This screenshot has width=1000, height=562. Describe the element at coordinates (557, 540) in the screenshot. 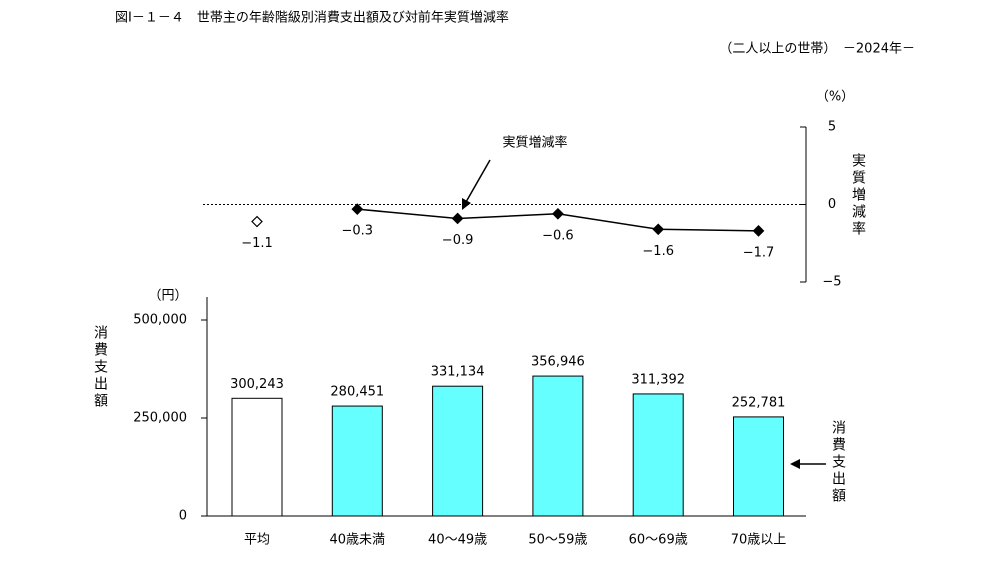

I see `x-tick-label: 50～59歳` at that location.